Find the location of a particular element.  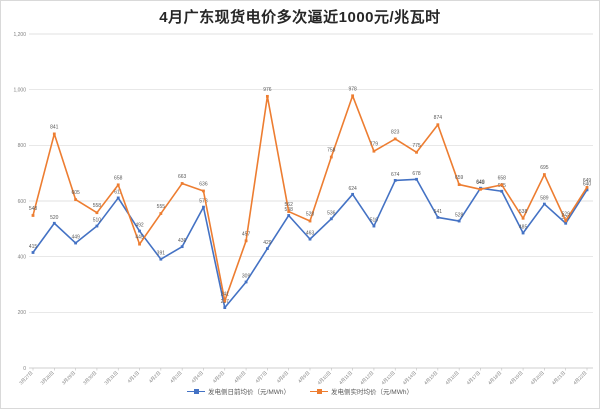

svg-text: 646 is located at coordinates (480, 183).